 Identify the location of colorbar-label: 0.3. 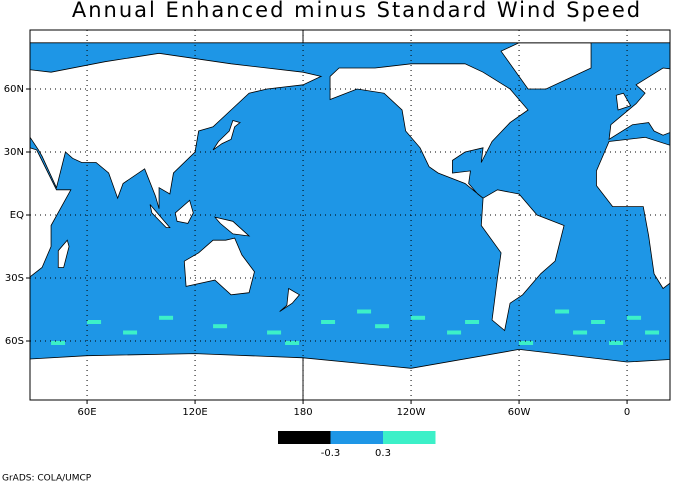
(383, 453).